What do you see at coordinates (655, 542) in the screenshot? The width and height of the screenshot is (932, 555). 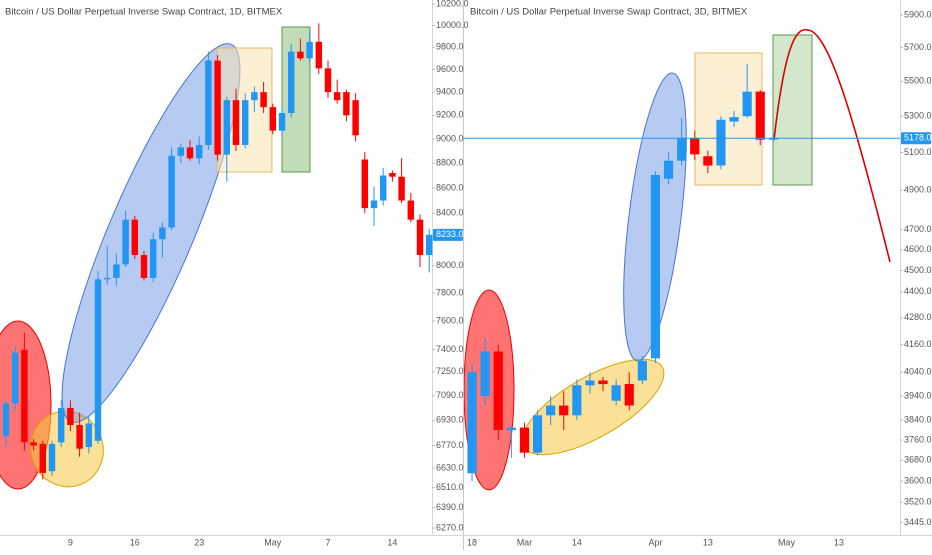 I see `x-tick-label: Apr` at bounding box center [655, 542].